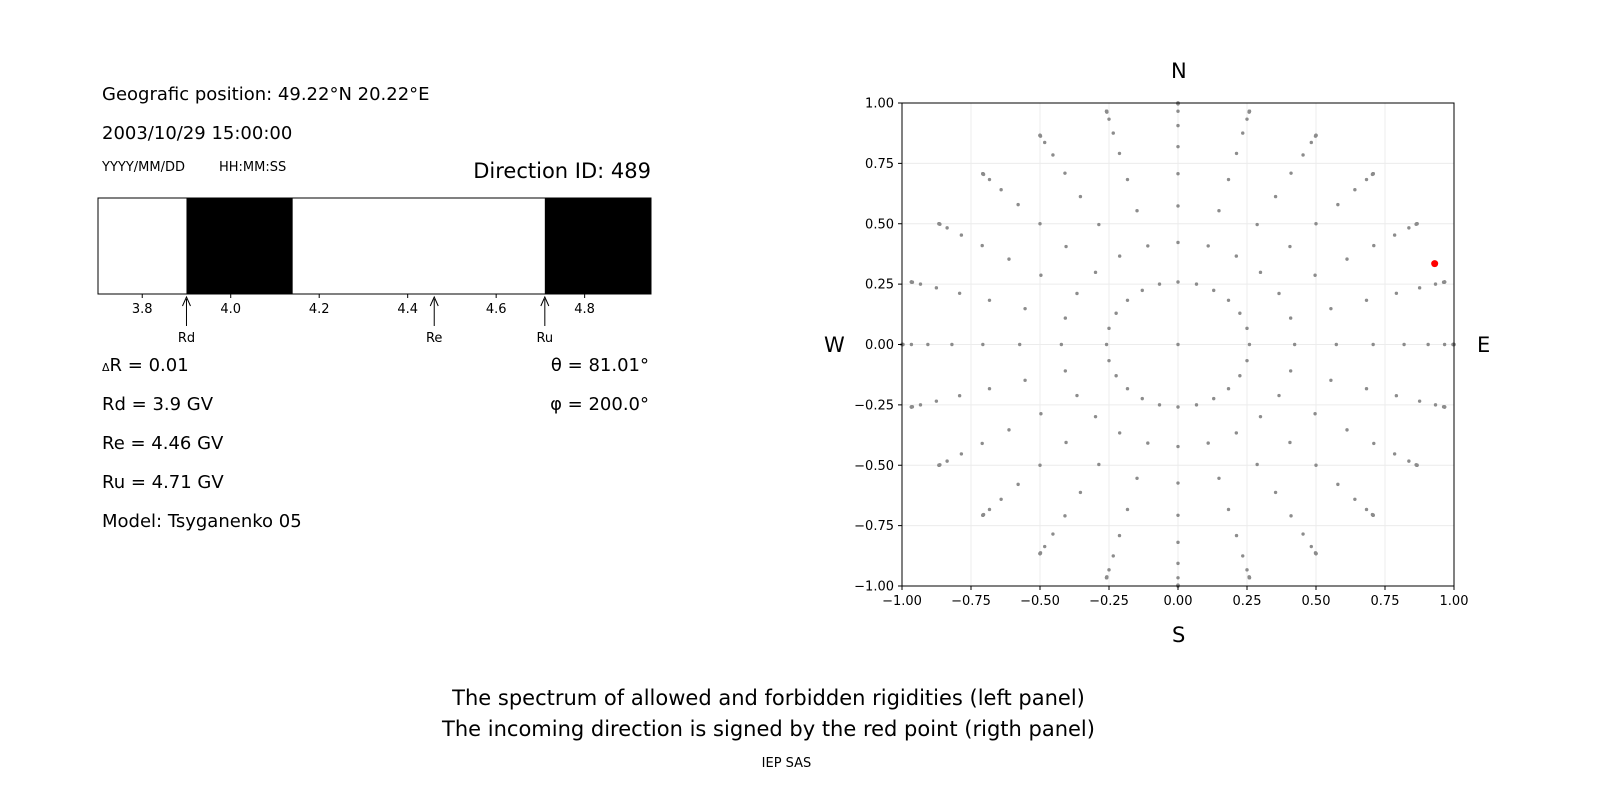  What do you see at coordinates (266, 94) in the screenshot?
I see `geo-position-label: Geografic position: 49.22°N 20.22°E` at bounding box center [266, 94].